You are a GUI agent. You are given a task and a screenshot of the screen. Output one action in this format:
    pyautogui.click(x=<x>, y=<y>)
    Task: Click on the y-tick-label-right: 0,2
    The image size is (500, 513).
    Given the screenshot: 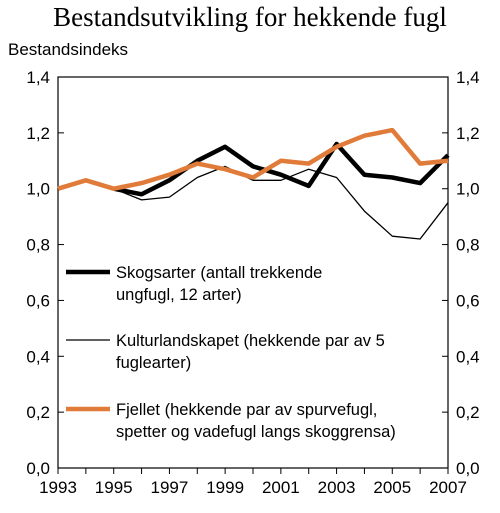 What is the action you would take?
    pyautogui.click(x=468, y=412)
    